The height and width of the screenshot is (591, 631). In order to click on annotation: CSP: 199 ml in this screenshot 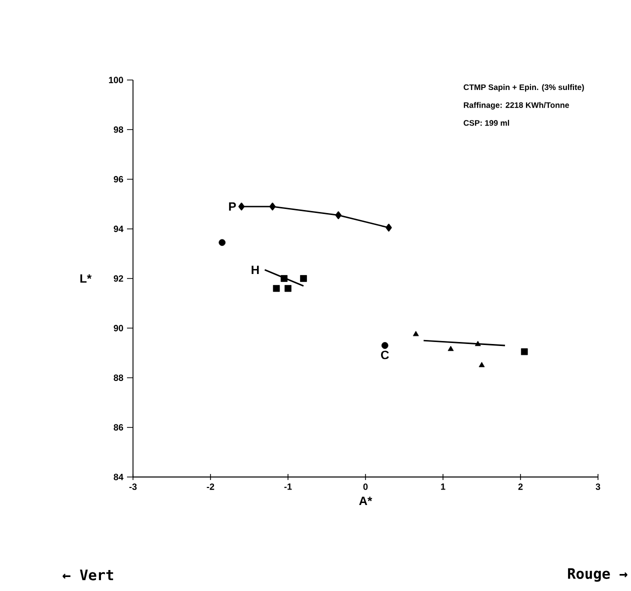, I will do `click(487, 123)`.